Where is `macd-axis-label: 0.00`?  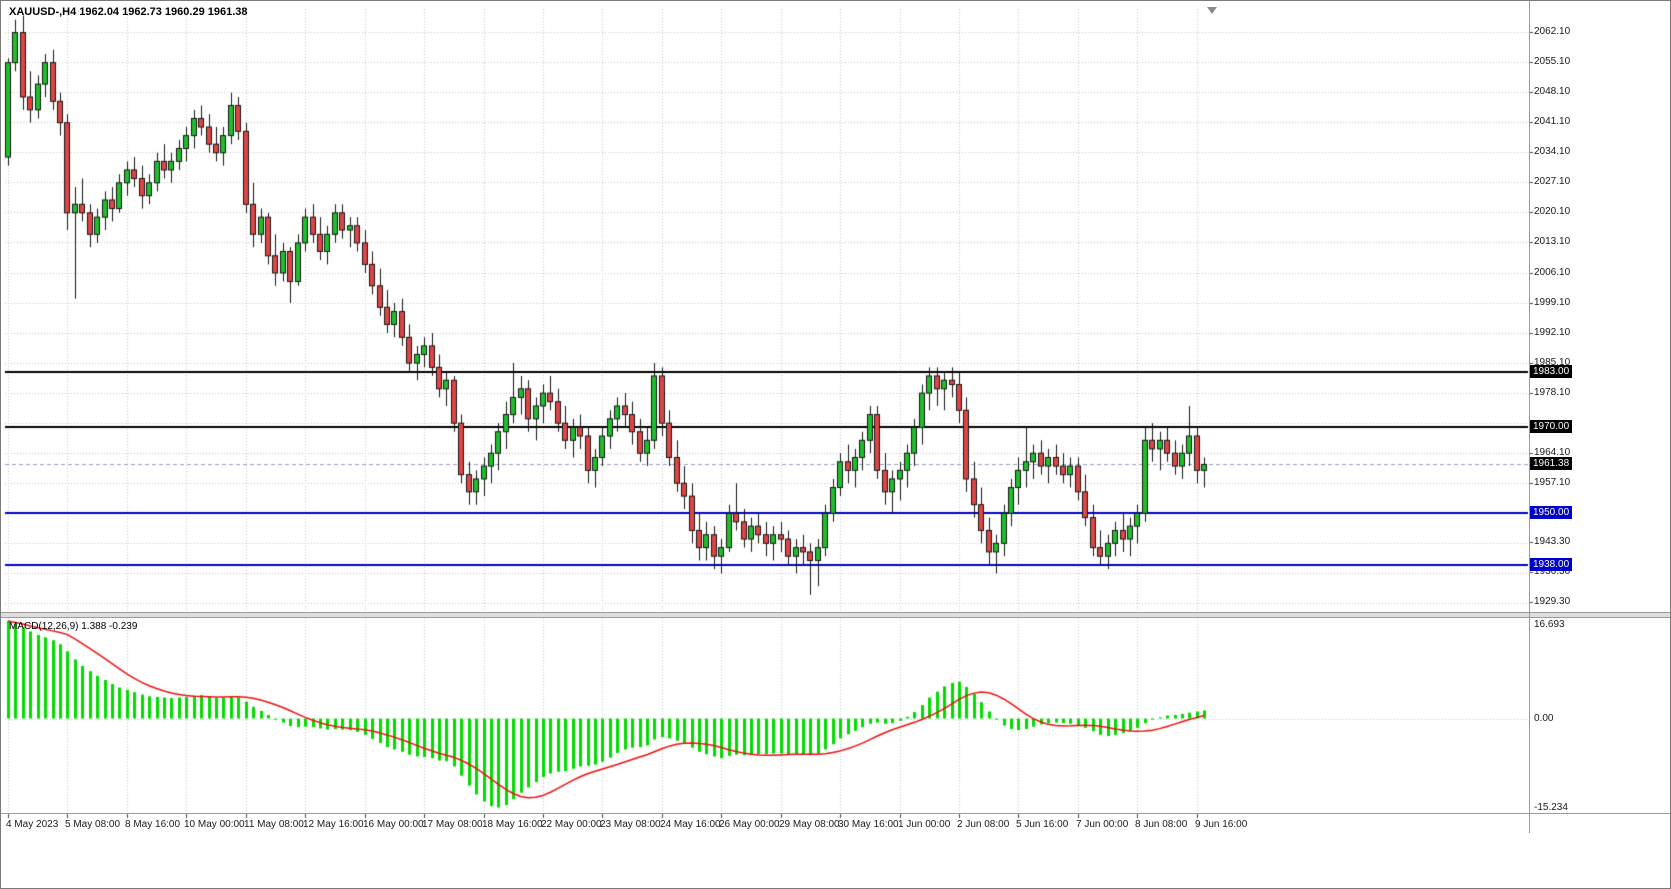
macd-axis-label: 0.00 is located at coordinates (1544, 718).